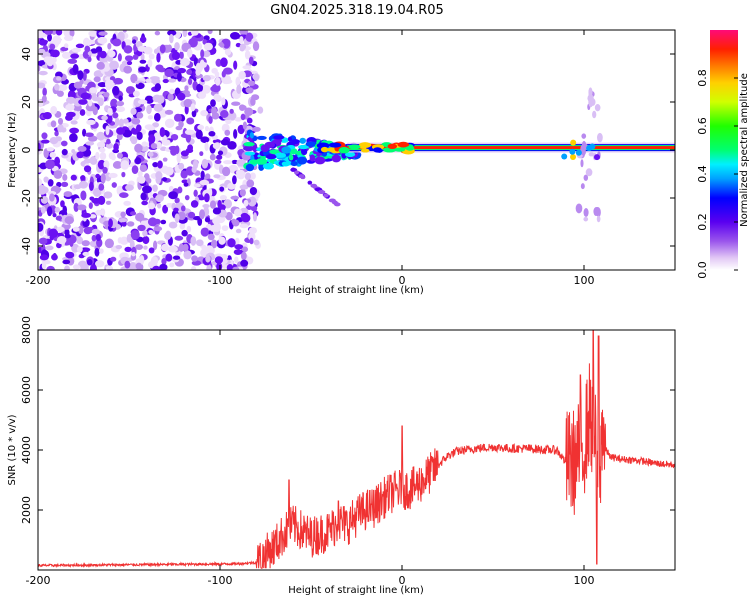  Describe the element at coordinates (38, 280) in the screenshot. I see `x-tick-label: -200` at that location.